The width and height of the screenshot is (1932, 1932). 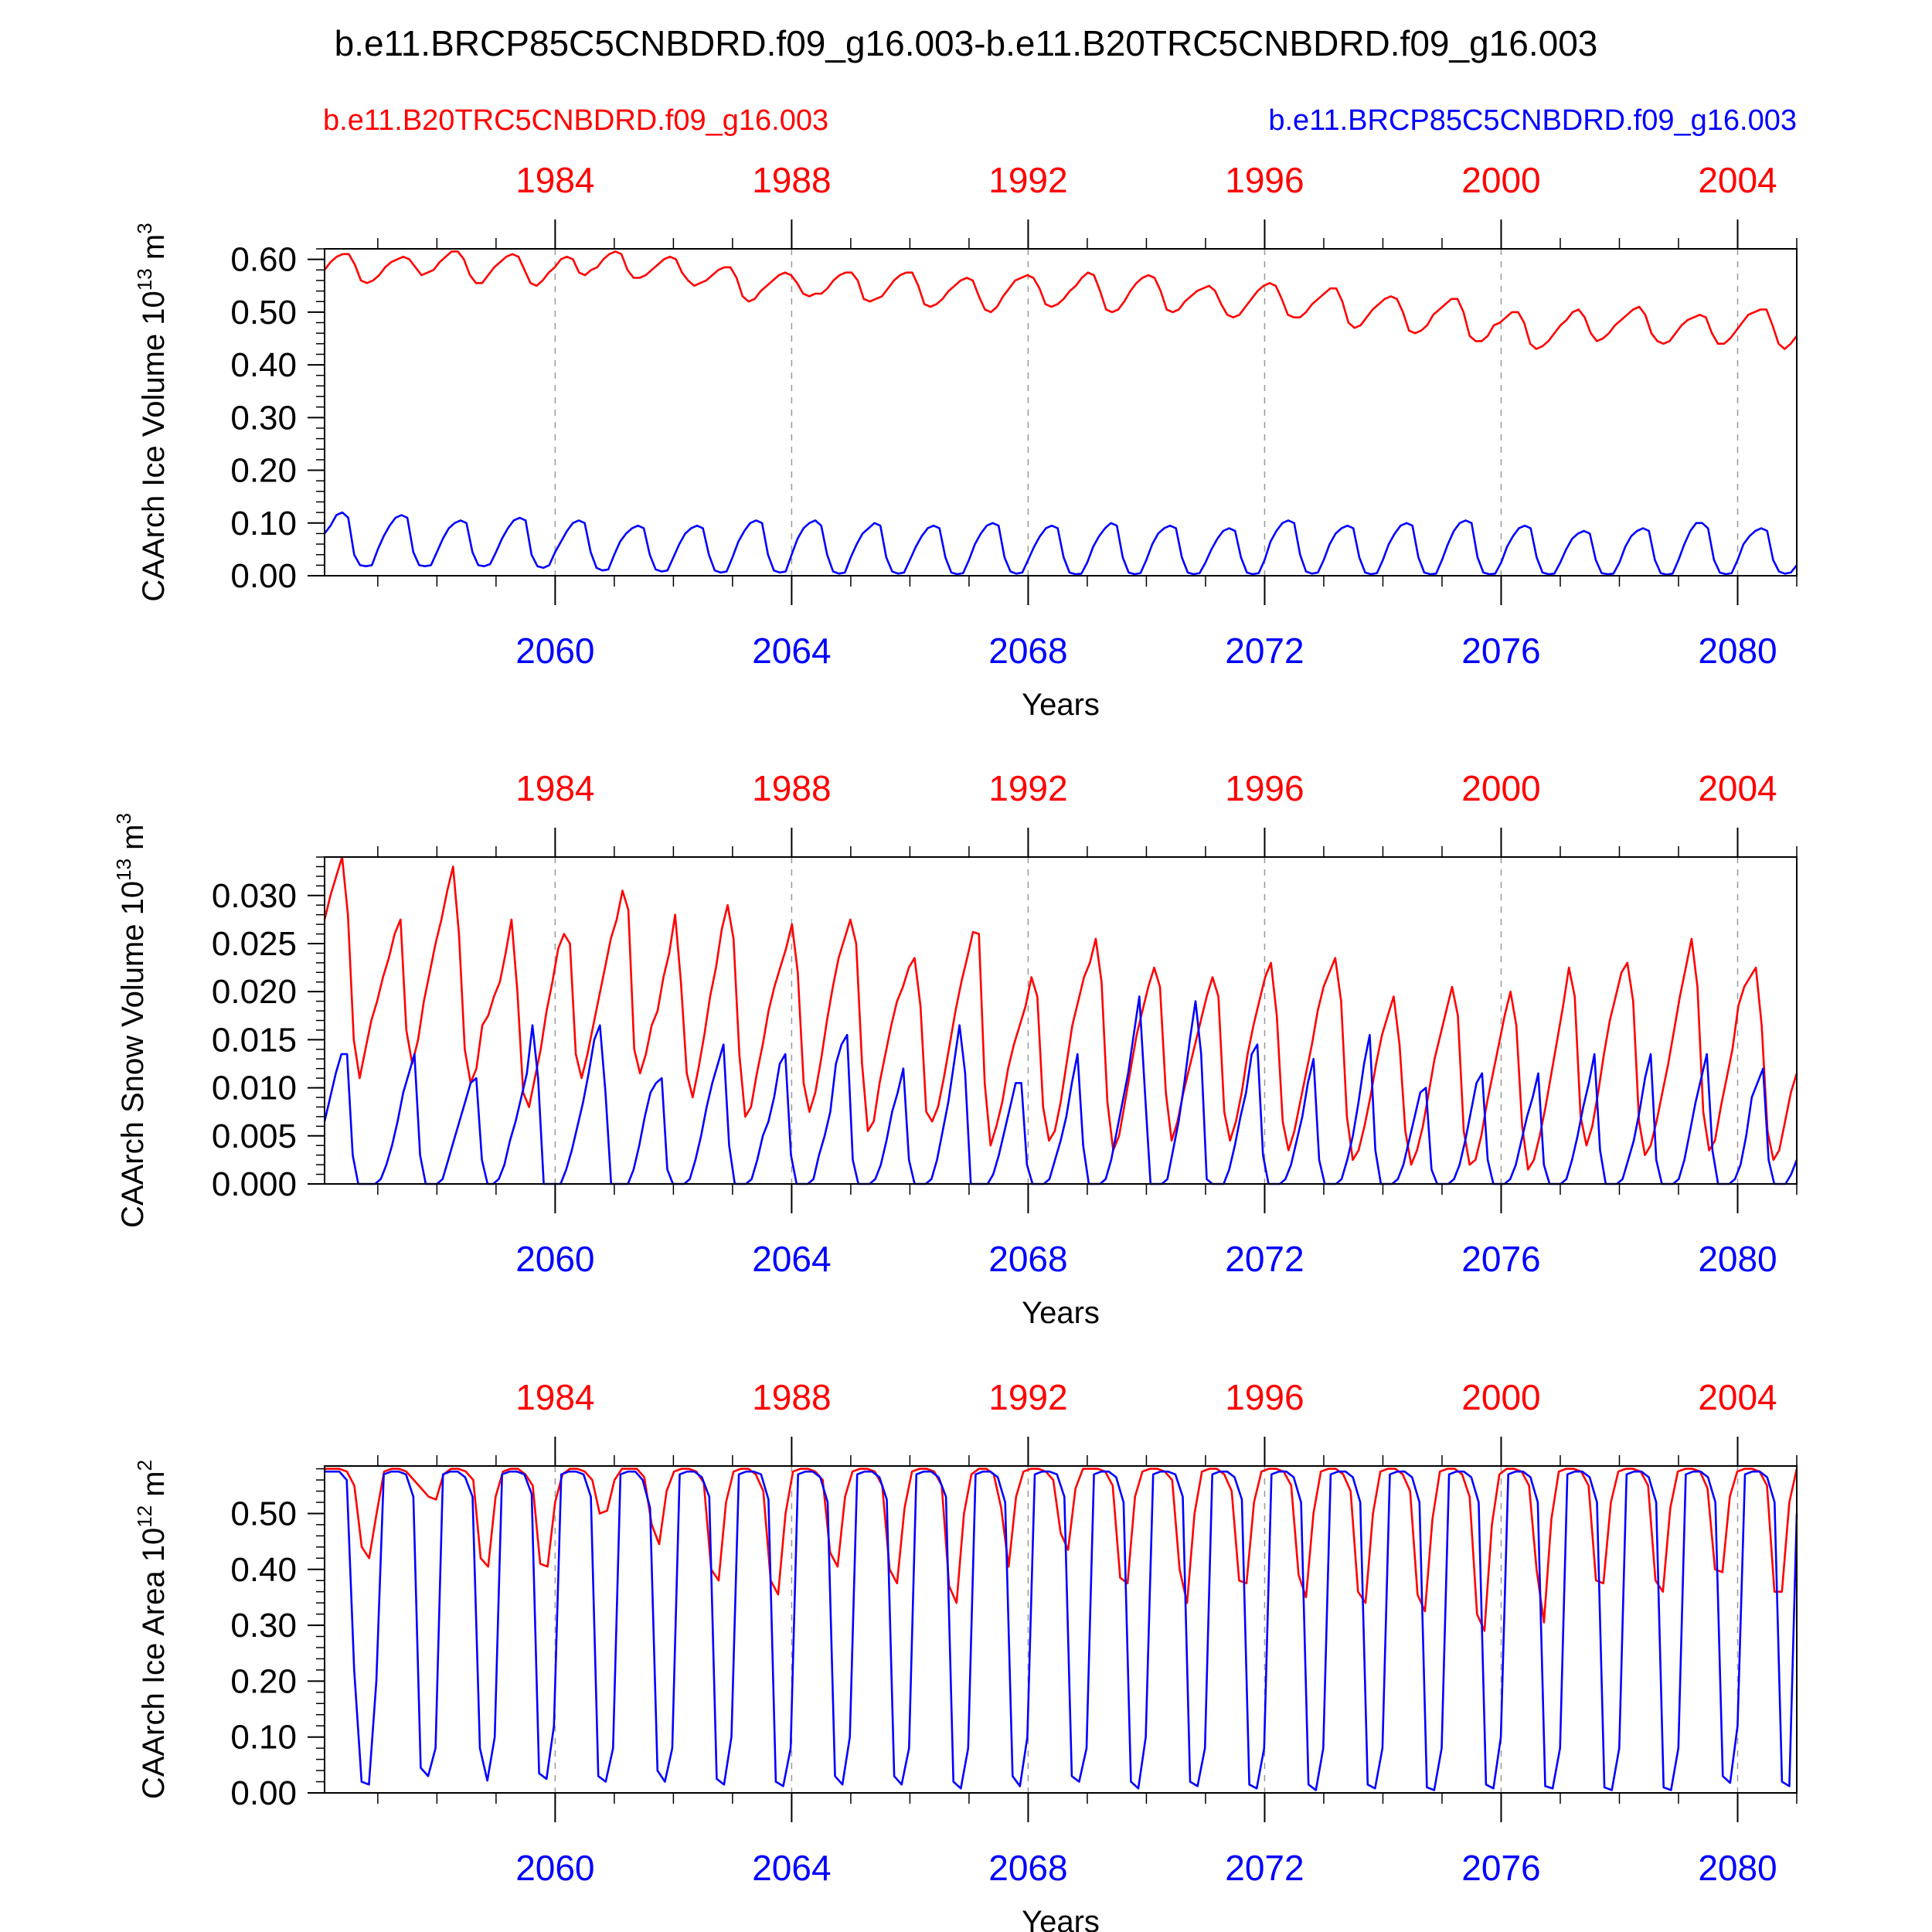 What do you see at coordinates (1532, 120) in the screenshot?
I see `legend-series-b: b.e11.BRCP85C5CNBDRD.f09_g16.003` at bounding box center [1532, 120].